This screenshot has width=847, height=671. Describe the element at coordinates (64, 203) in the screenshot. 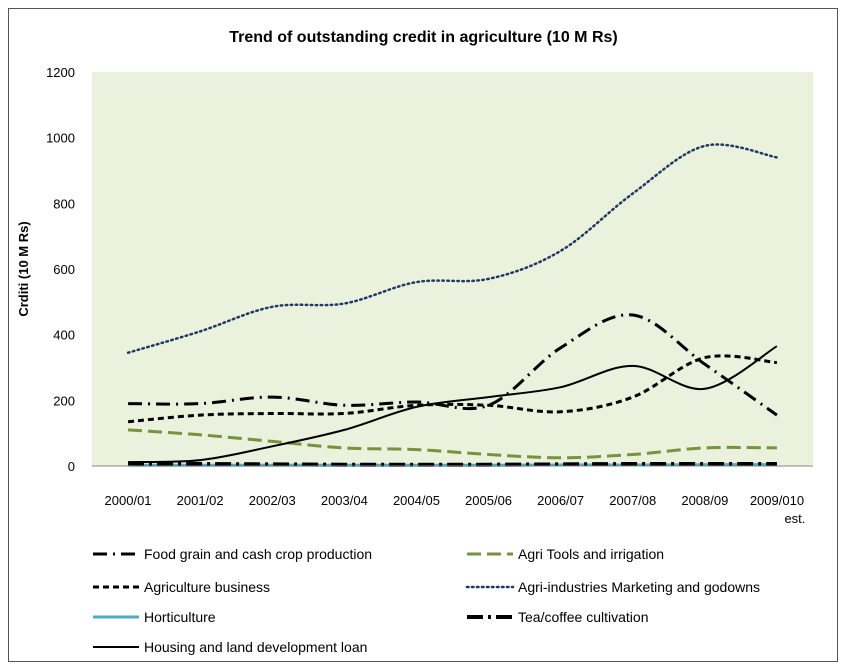

I see `y-tick-label: 800` at that location.